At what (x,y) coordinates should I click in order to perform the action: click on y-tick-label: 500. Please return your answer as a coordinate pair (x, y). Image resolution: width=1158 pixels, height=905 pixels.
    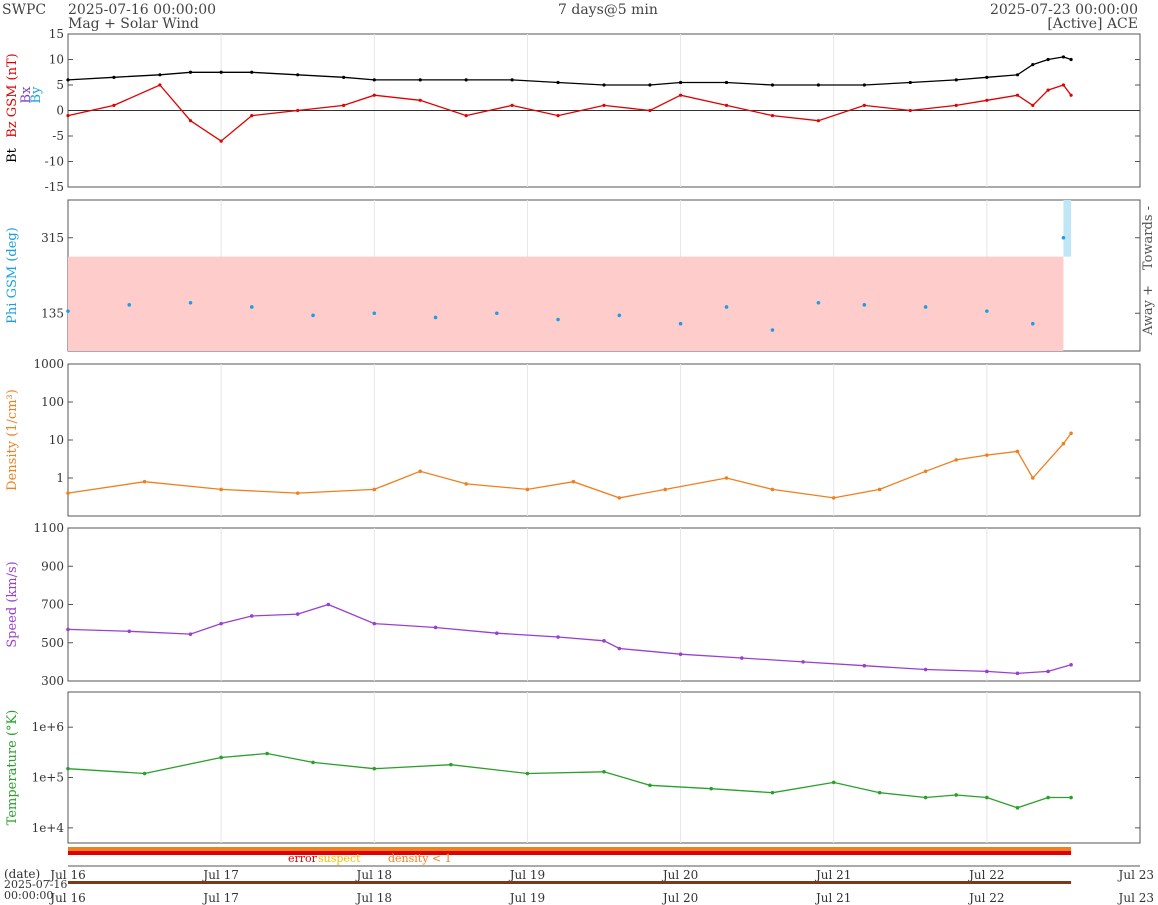
    Looking at the image, I should click on (52, 643).